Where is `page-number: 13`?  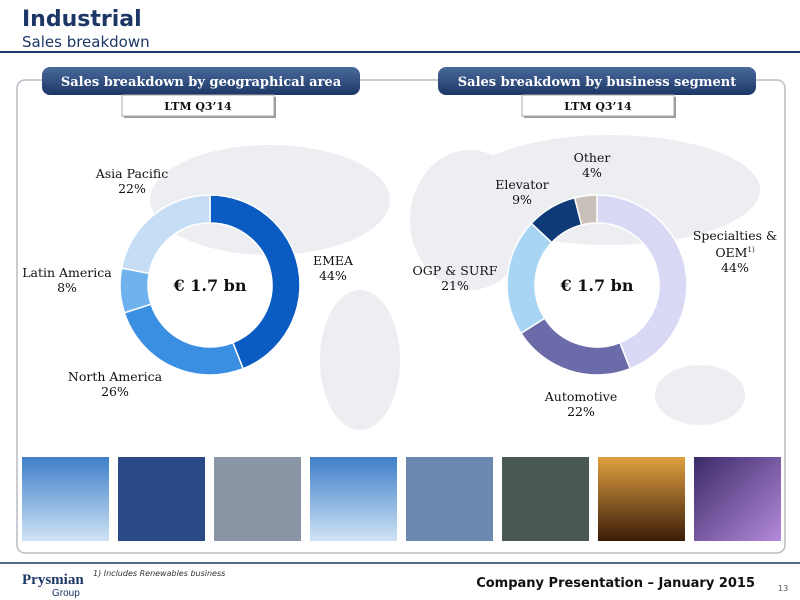 page-number: 13 is located at coordinates (783, 588).